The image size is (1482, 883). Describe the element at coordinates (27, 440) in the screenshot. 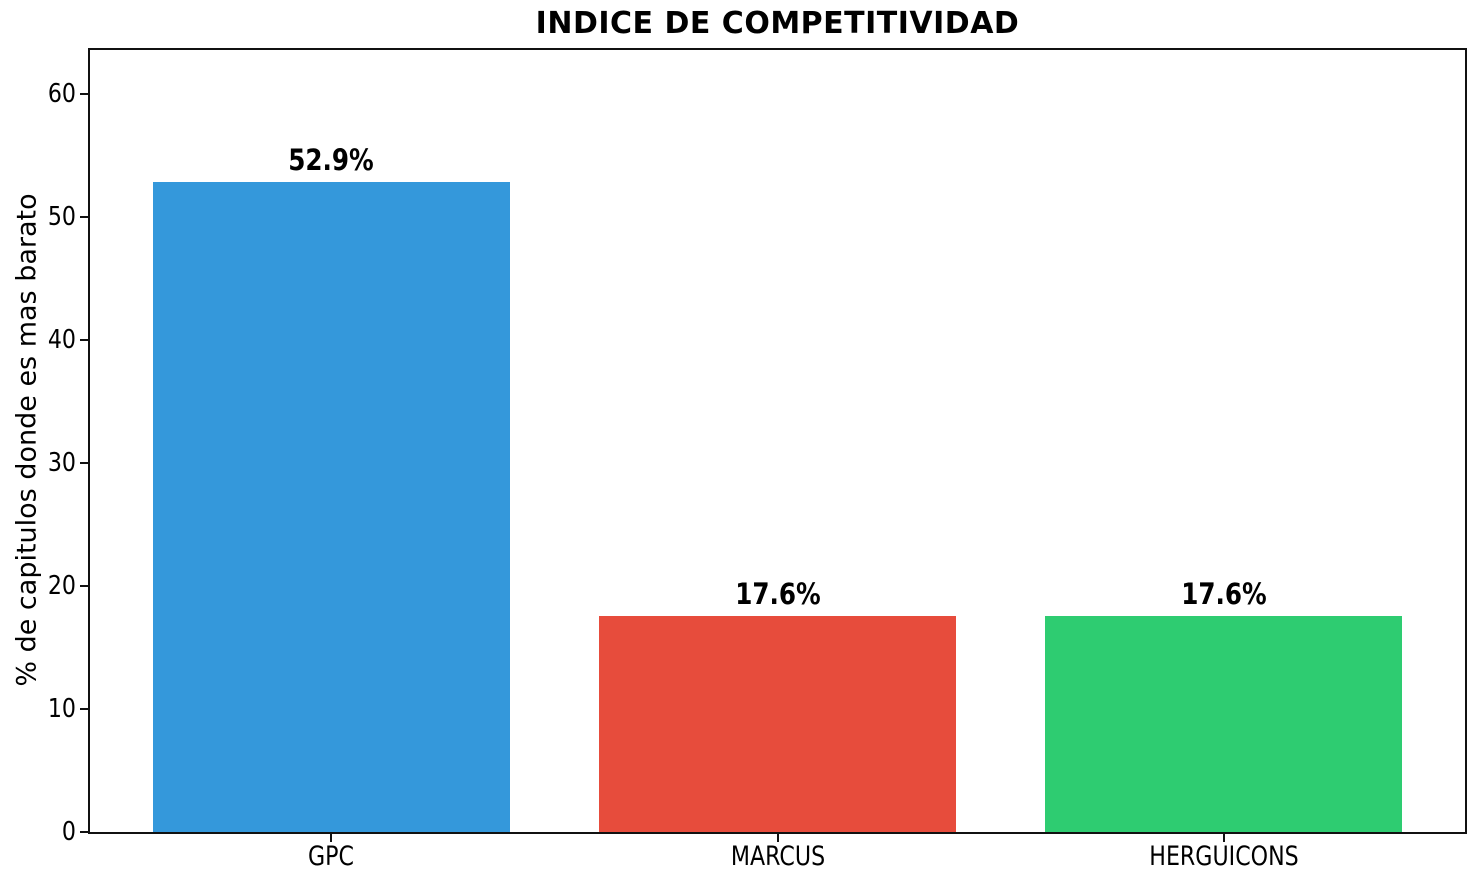

I see `y-axis-label: % de capitulos donde es mas barato` at that location.